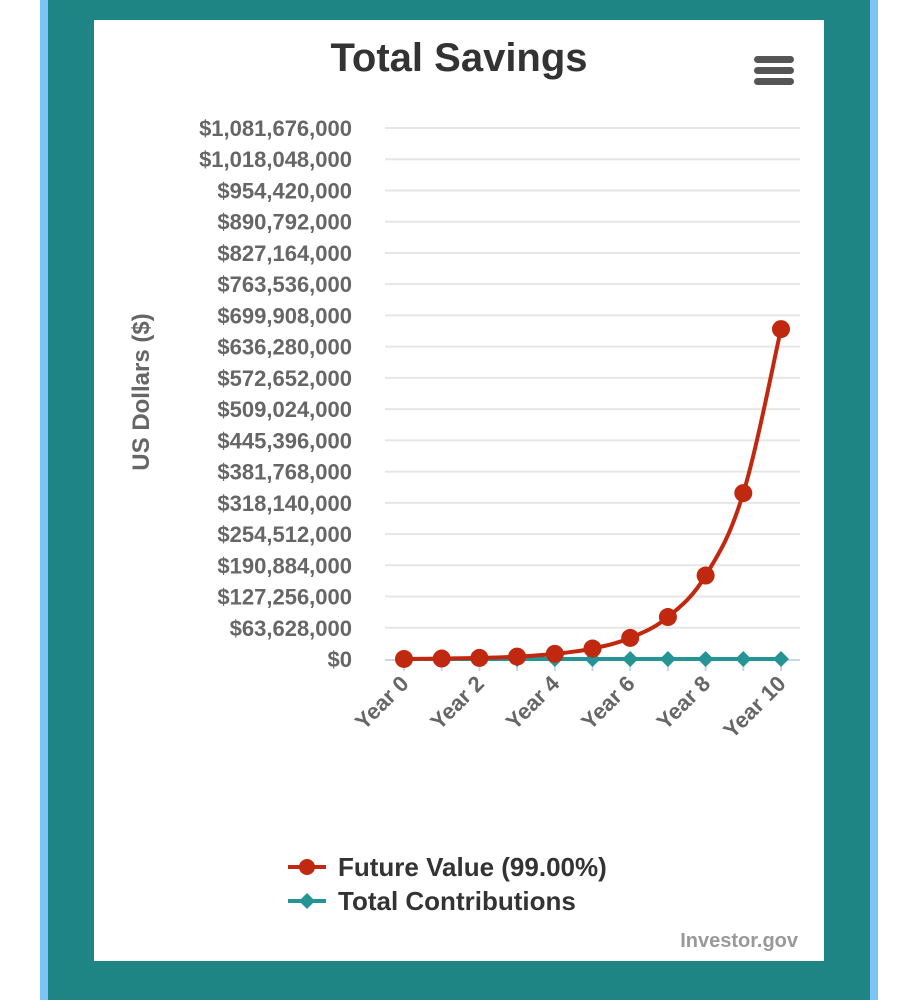  Describe the element at coordinates (284, 190) in the screenshot. I see `y-tick-label: $954,420,000` at that location.